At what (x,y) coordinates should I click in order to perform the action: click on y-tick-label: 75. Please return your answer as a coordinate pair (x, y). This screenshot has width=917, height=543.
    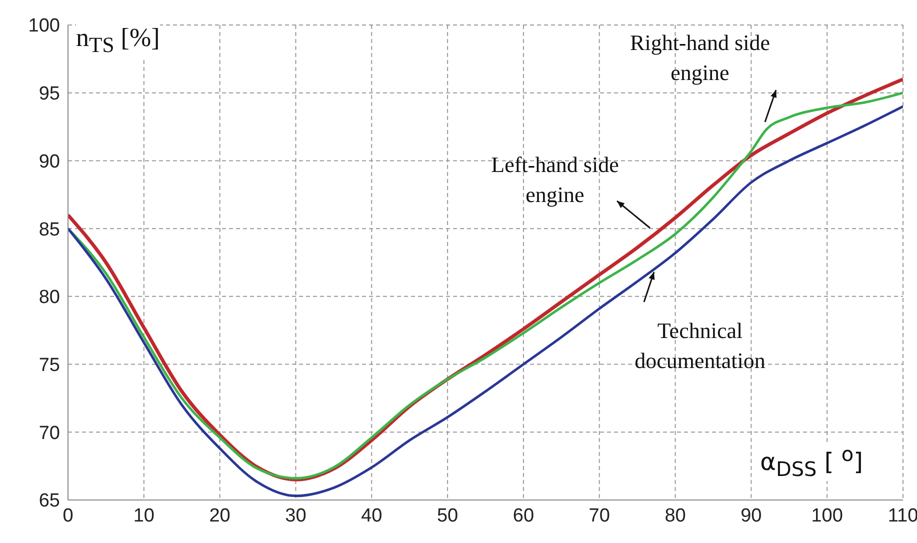
    Looking at the image, I should click on (49, 365).